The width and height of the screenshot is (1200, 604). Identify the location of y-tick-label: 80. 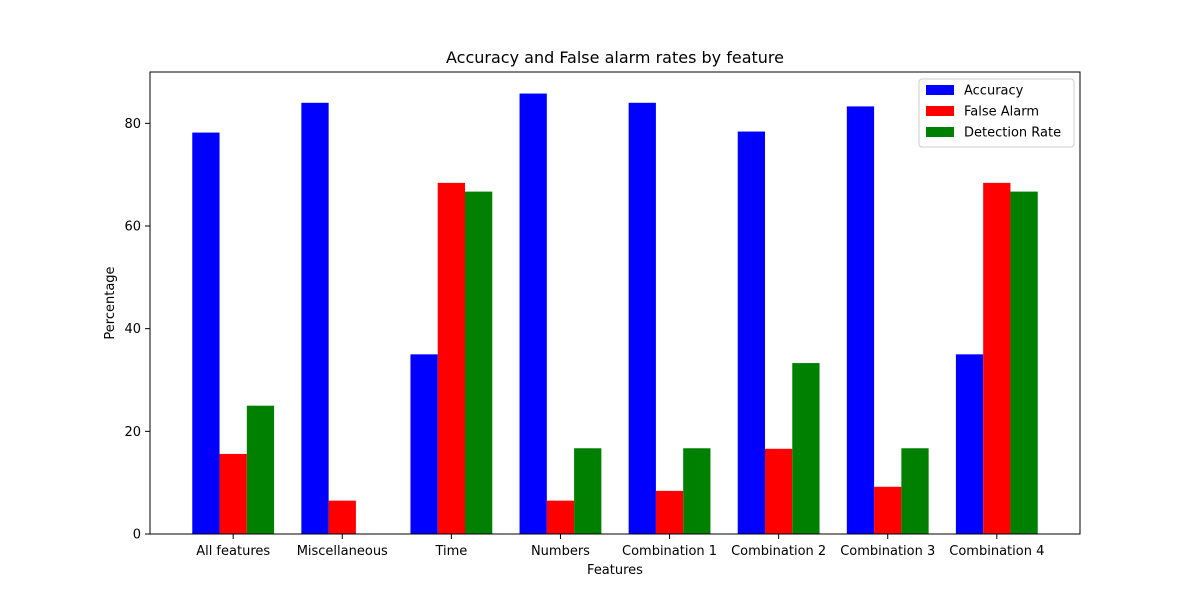
(132, 124).